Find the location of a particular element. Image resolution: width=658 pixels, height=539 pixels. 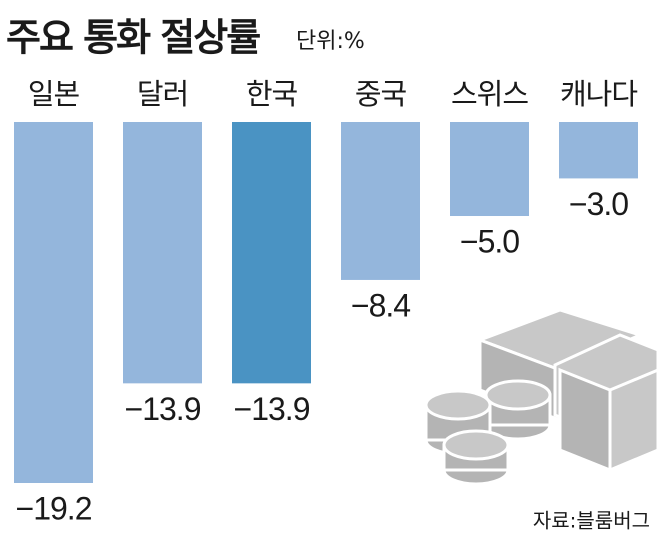

category-label: 달러 is located at coordinates (162, 94).